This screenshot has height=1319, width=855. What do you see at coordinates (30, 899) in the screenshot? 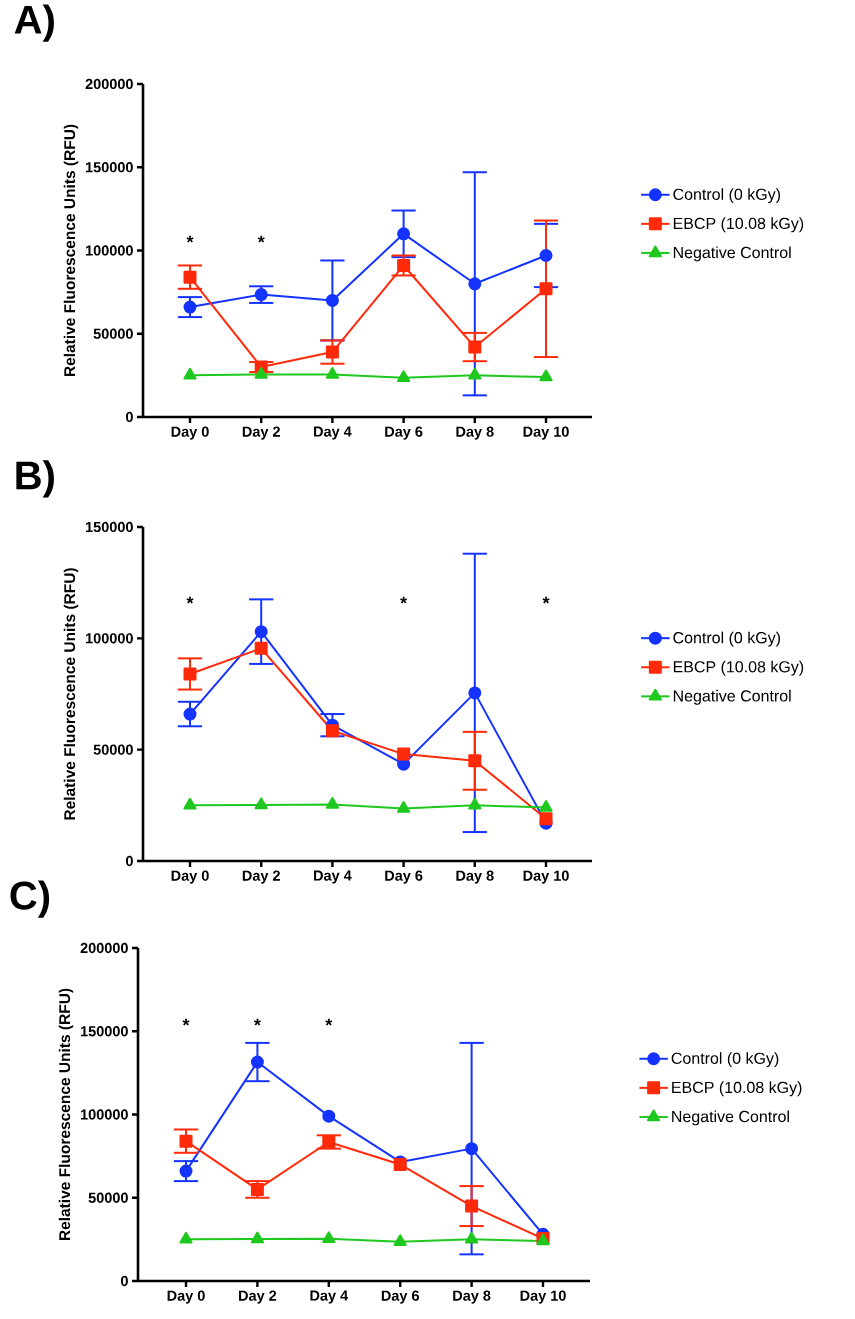
I see `chart-title: C)` at bounding box center [30, 899].